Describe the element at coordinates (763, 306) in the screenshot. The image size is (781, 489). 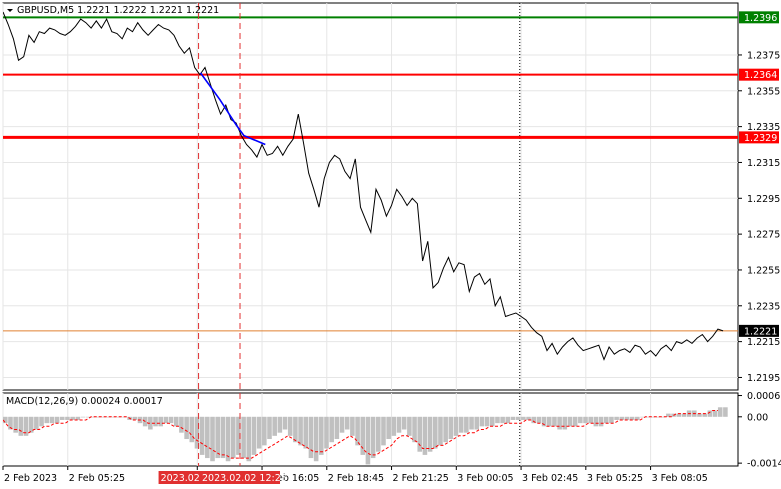
I see `y-tick-label: 1.2235` at that location.